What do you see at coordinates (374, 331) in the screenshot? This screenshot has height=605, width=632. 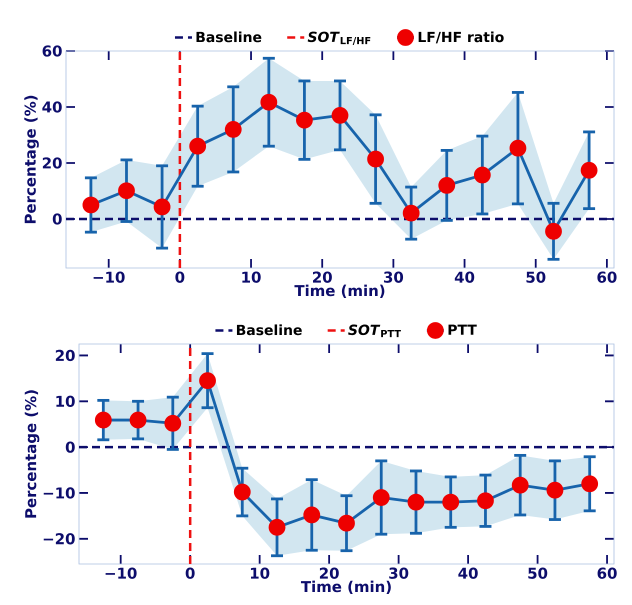 I see `legend-label: SOT$_{PTT}$` at bounding box center [374, 331].